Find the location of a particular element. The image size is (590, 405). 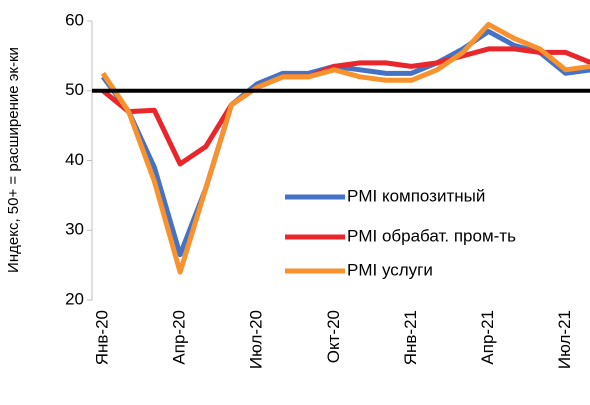

x-tick-label: Апр-20 is located at coordinates (179, 337).